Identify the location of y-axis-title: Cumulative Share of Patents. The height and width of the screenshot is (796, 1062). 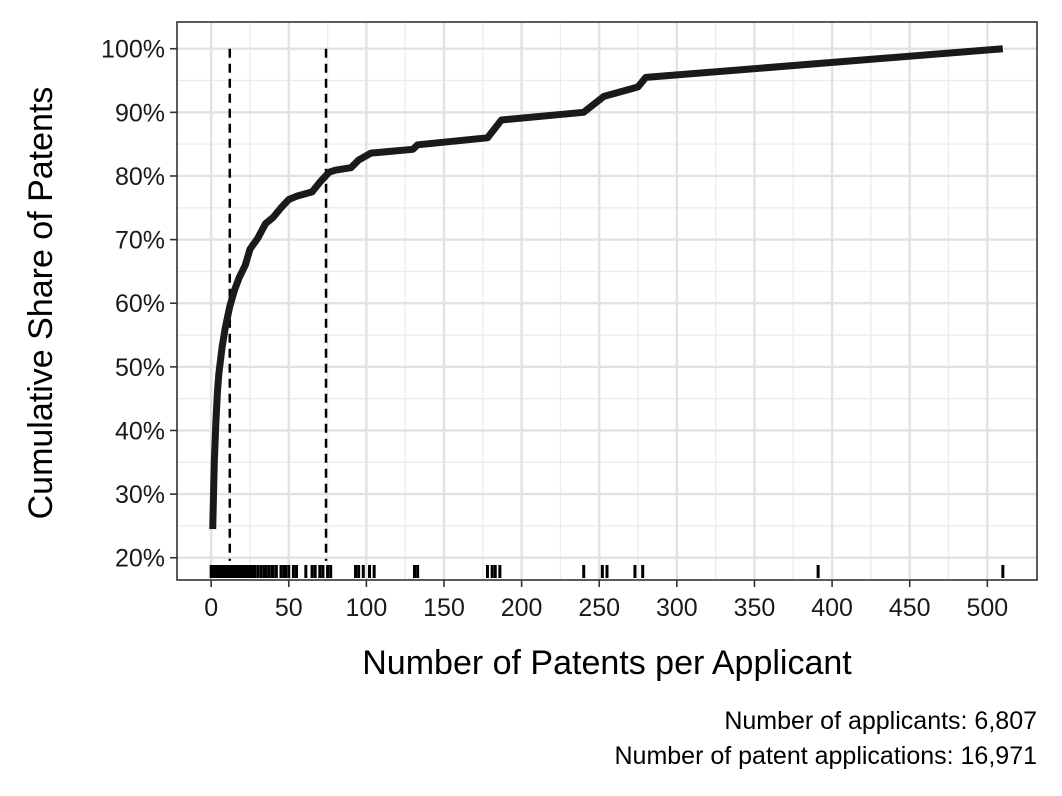
(41, 303).